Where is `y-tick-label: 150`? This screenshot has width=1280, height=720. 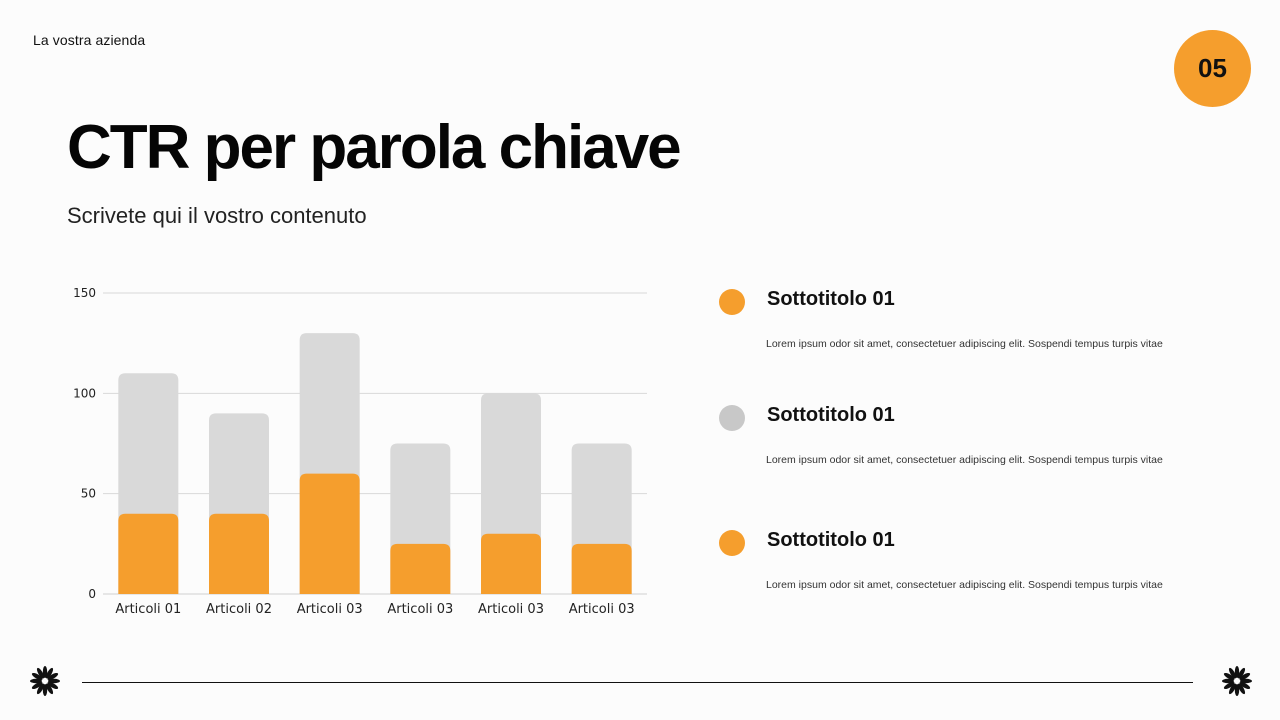 y-tick-label: 150 is located at coordinates (84, 293).